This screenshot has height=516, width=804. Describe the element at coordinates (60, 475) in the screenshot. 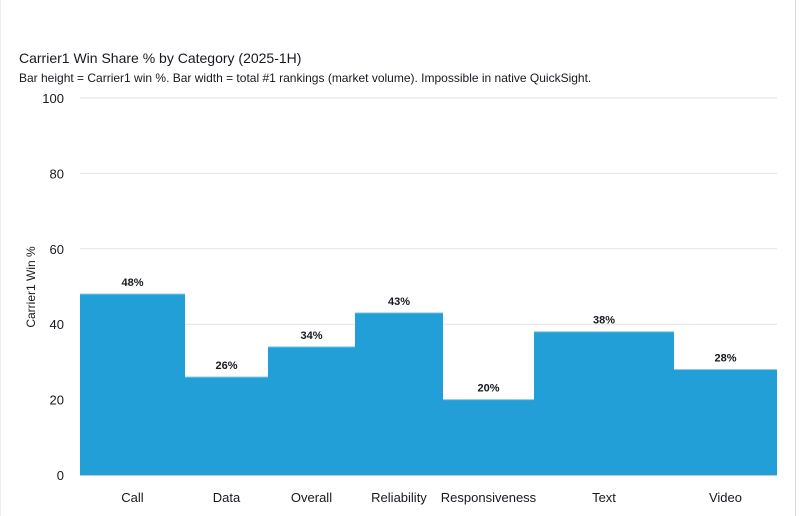

I see `y-tick-label: 0` at that location.